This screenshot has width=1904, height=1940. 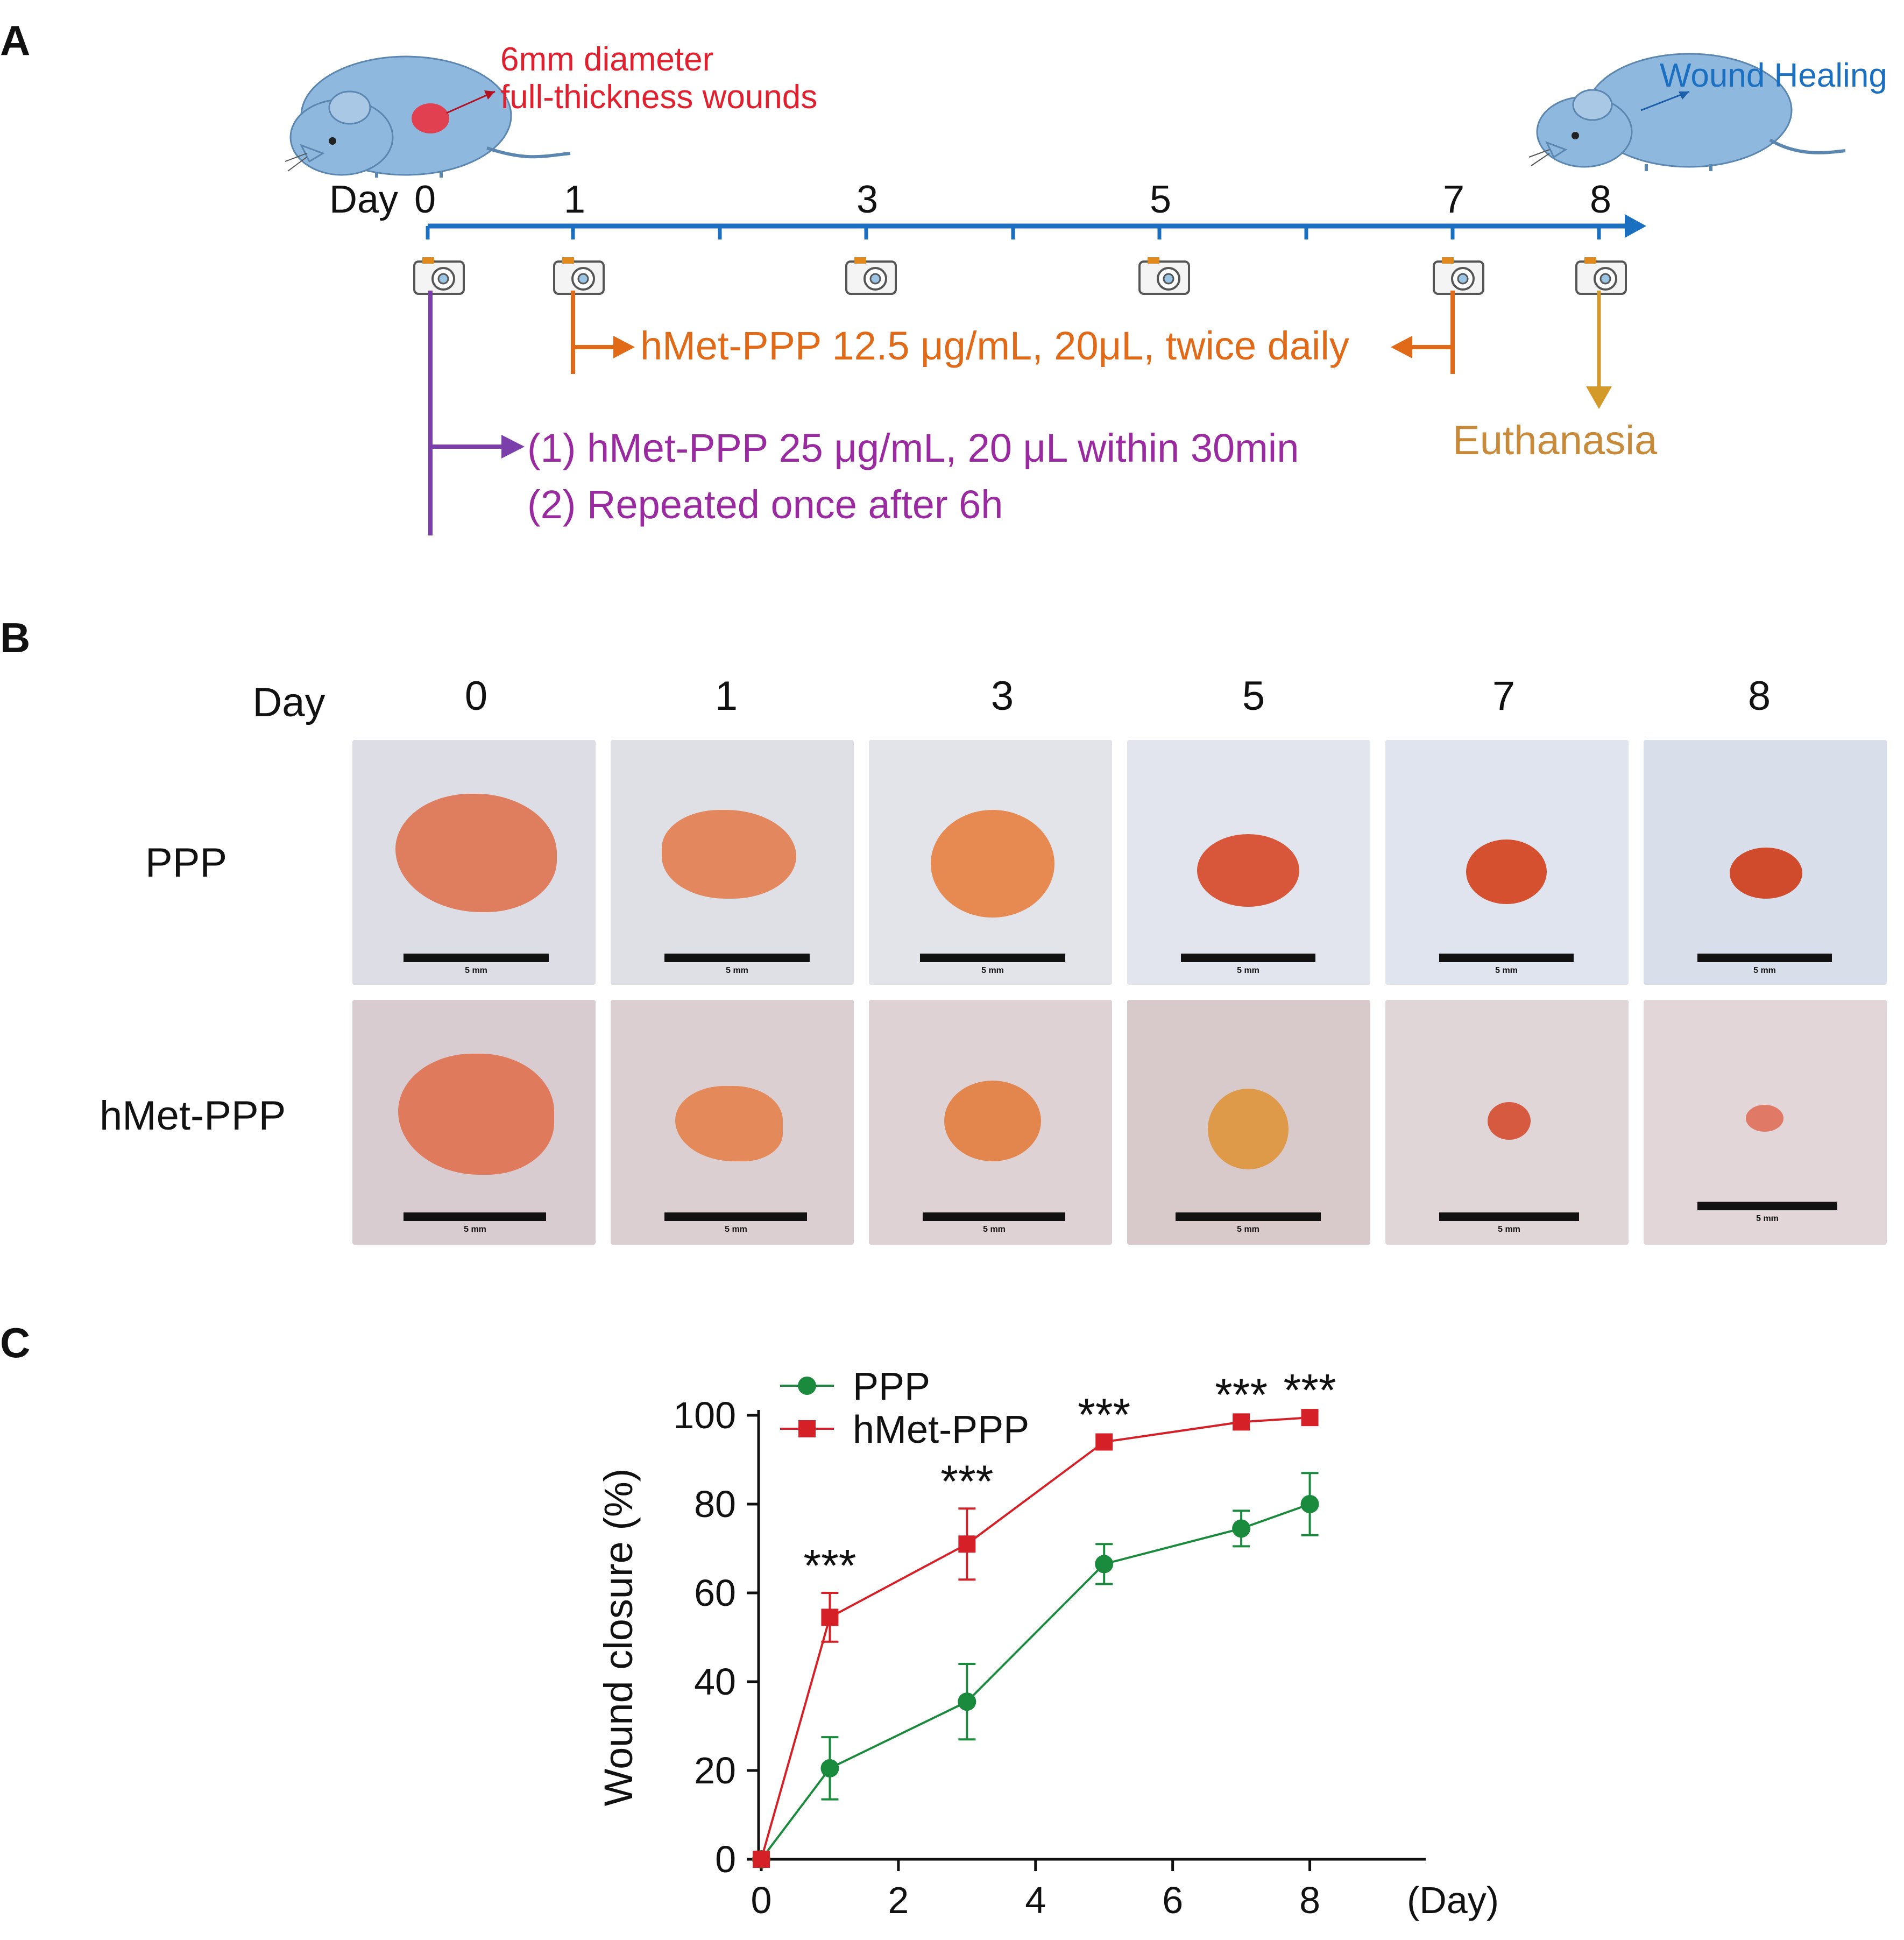 What do you see at coordinates (1172, 1900) in the screenshot?
I see `x-tick-label: 6` at bounding box center [1172, 1900].